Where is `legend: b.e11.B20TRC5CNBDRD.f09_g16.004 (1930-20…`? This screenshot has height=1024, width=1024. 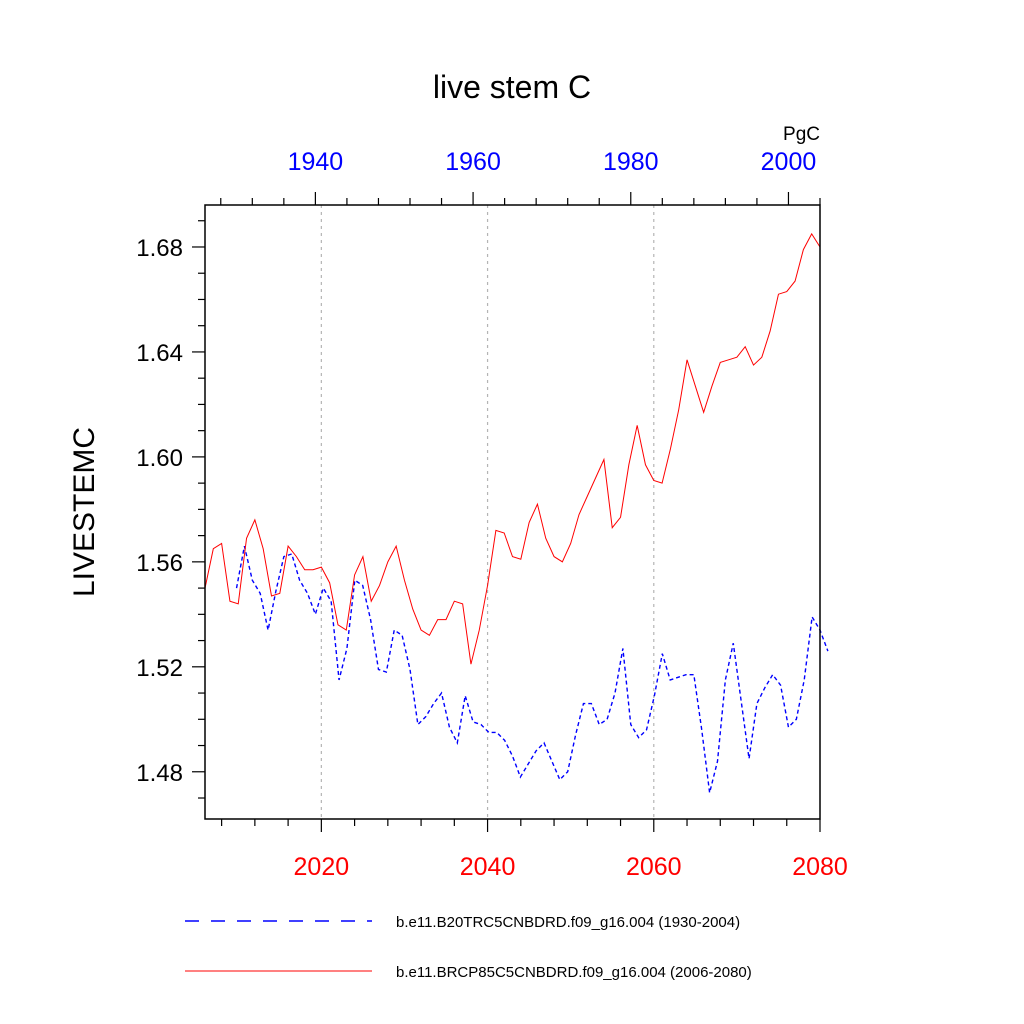 legend: b.e11.B20TRC5CNBDRD.f09_g16.004 (1930-20… is located at coordinates (468, 947).